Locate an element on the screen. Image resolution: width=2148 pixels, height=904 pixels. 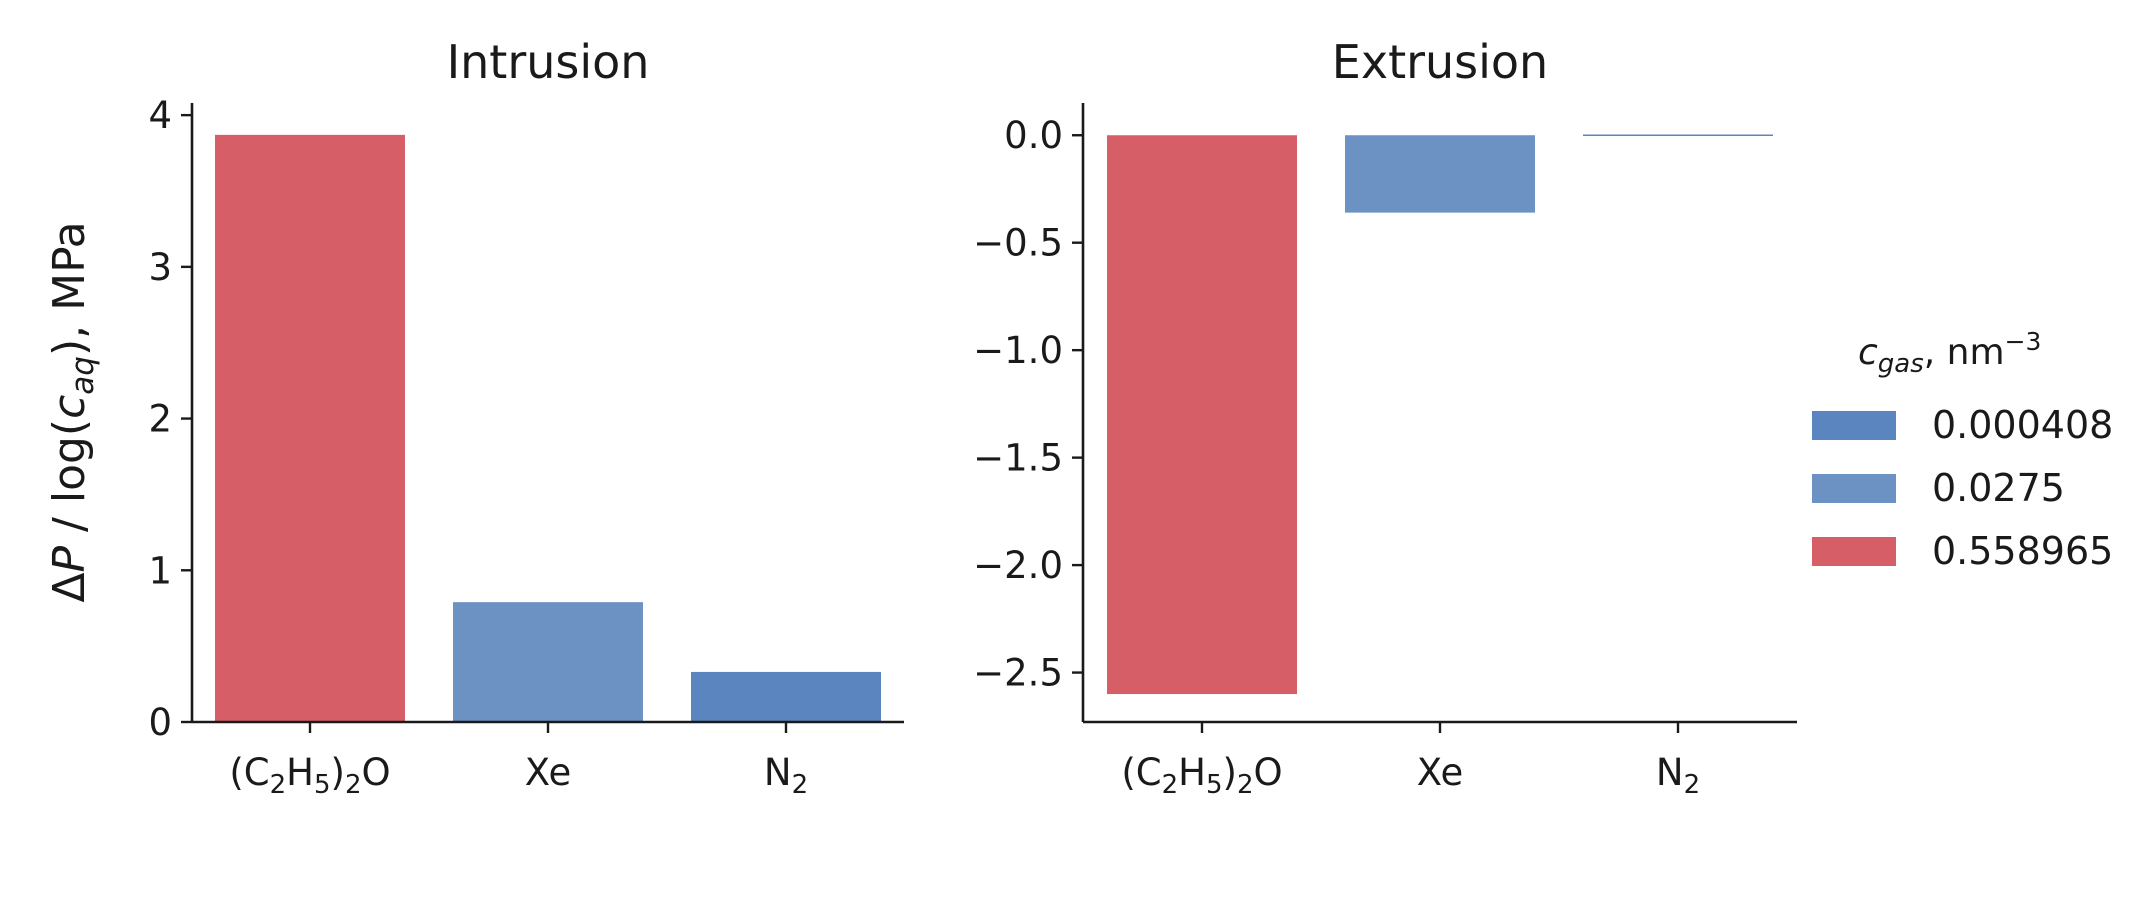
y-tick-label: −1.0 is located at coordinates (1018, 350).